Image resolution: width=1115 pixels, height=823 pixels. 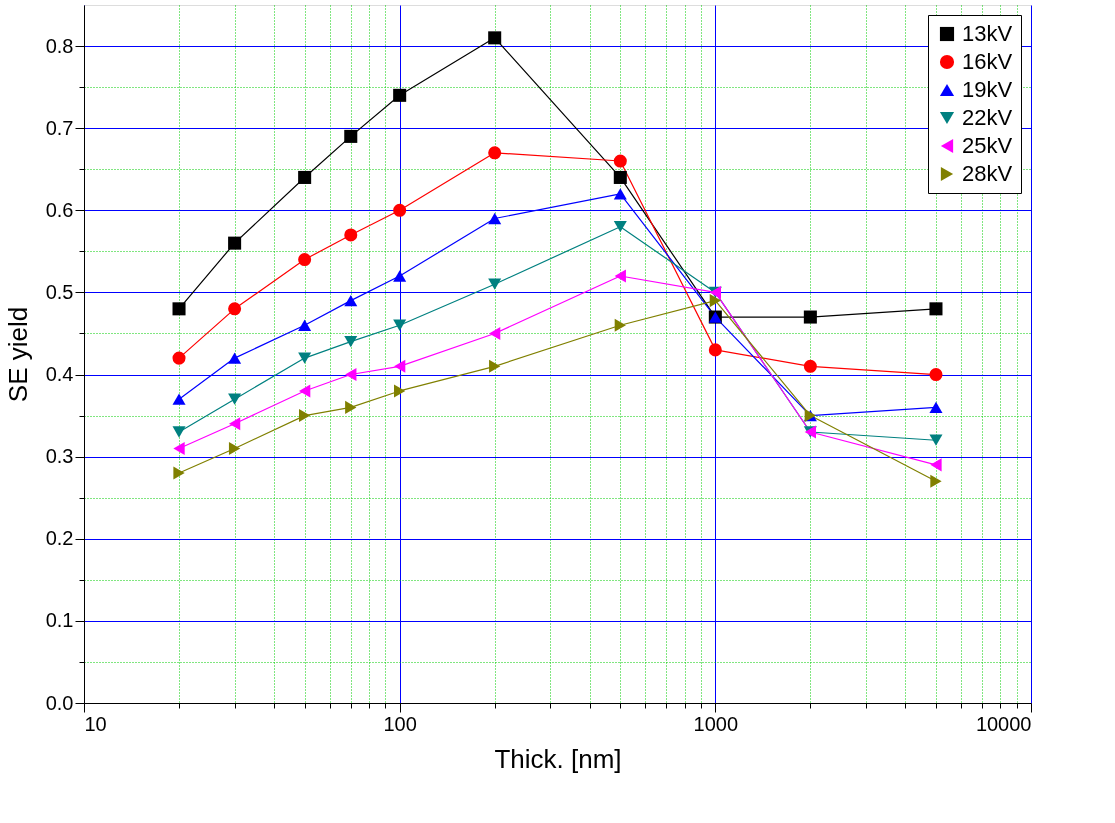 I want to click on y-tick-label: 0.4, so click(x=59, y=374).